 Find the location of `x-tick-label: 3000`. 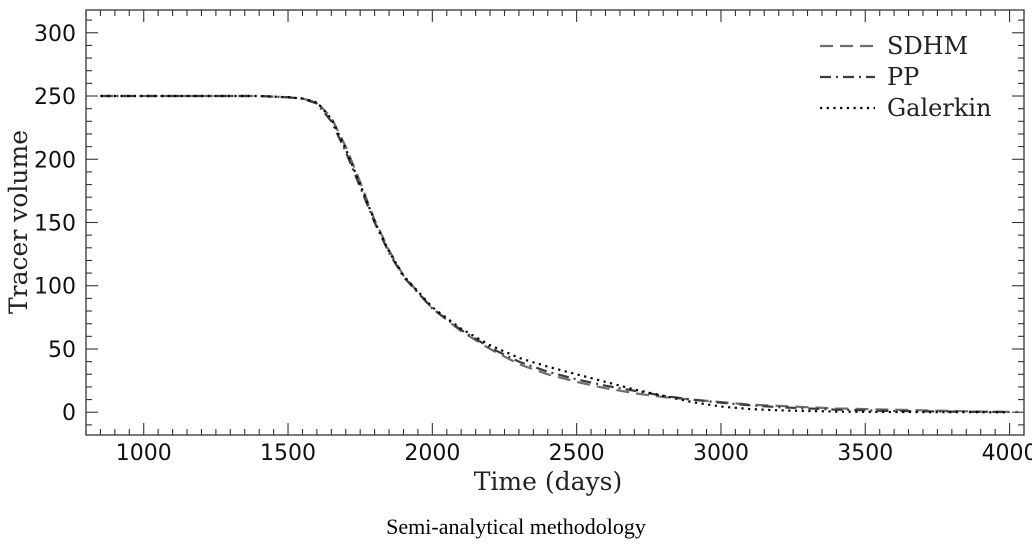

x-tick-label: 3000 is located at coordinates (721, 453).